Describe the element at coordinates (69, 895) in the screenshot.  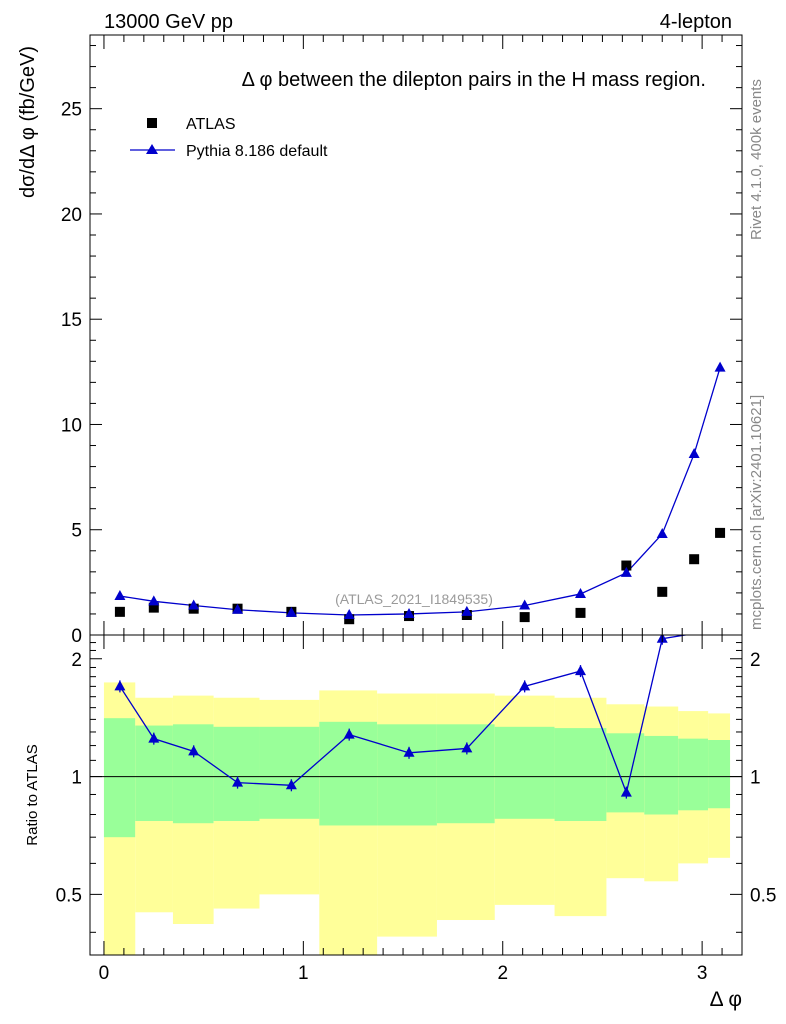
I see `ratio-ytick-label-left: 0.5` at that location.